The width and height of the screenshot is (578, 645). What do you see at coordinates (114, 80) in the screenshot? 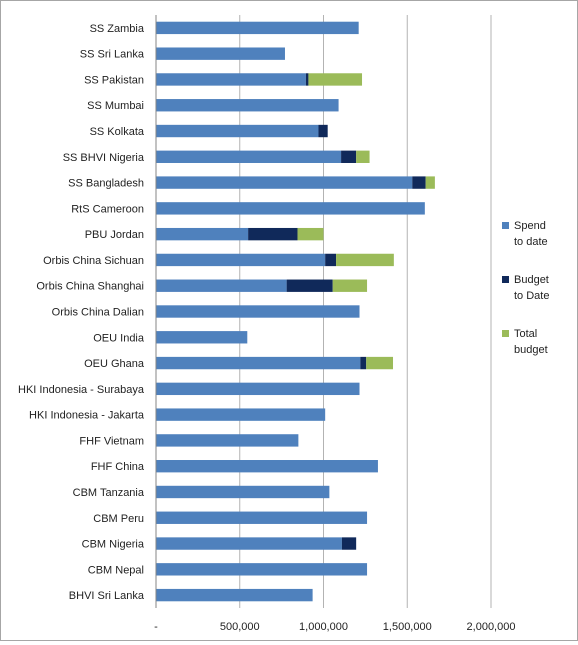
I see `category-label: SS Pakistan` at bounding box center [114, 80].